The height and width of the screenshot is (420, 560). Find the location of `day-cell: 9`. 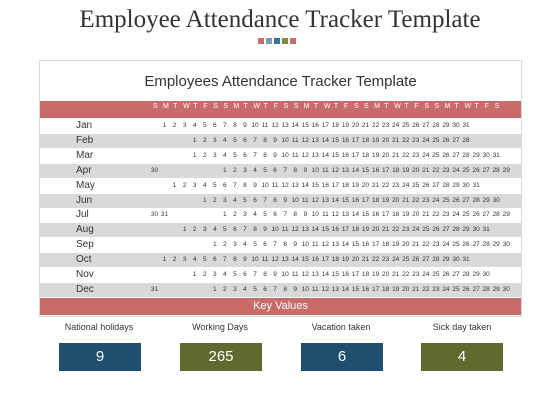

day-cell: 9 is located at coordinates (245, 260).